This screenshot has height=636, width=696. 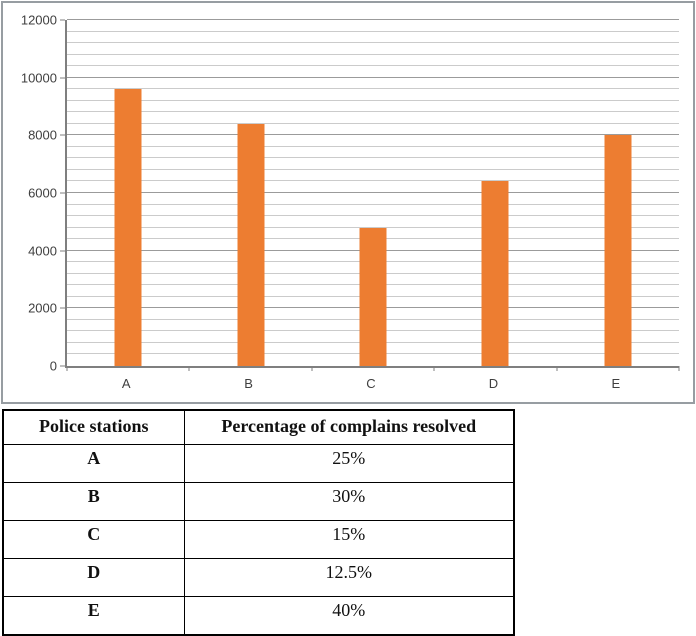 What do you see at coordinates (618, 250) in the screenshot?
I see `bar-E` at bounding box center [618, 250].